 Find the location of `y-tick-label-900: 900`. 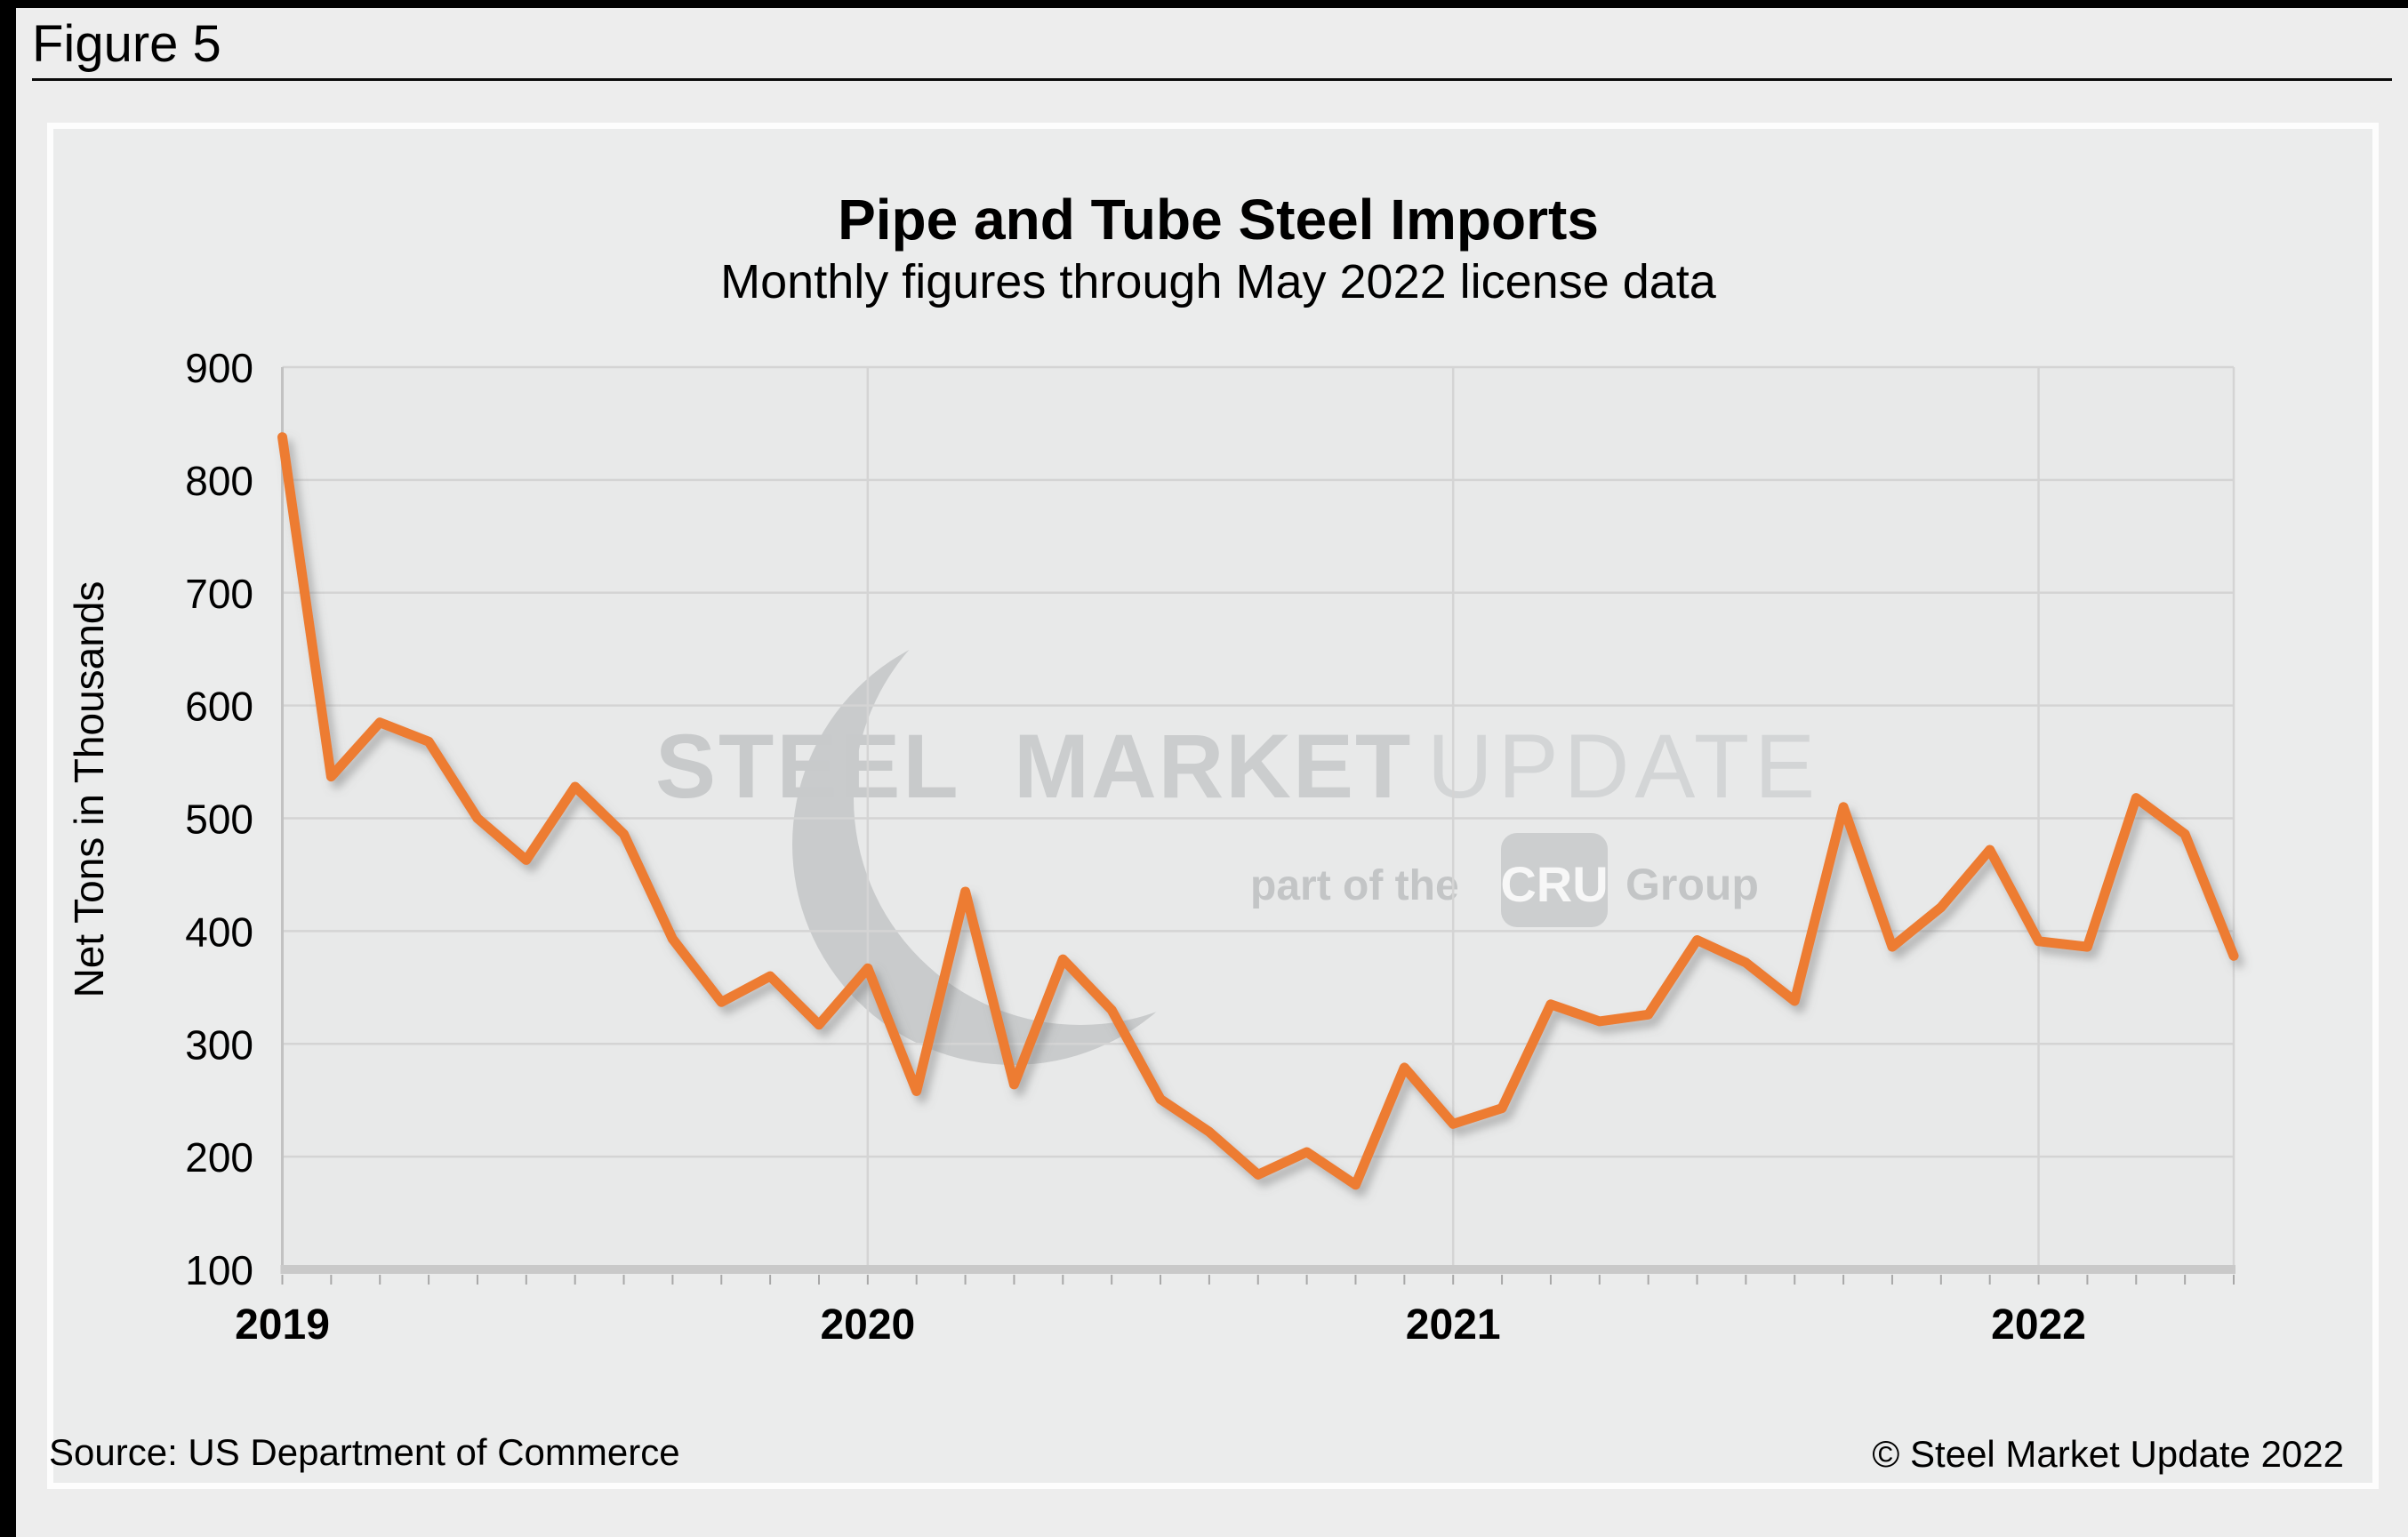

y-tick-label-900: 900 is located at coordinates (219, 368).